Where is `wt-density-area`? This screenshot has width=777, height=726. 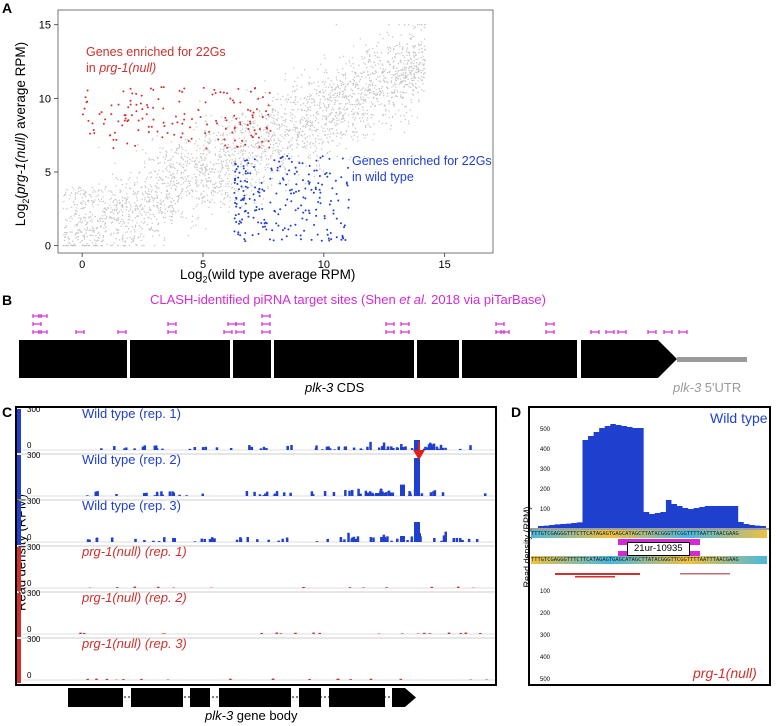 wt-density-area is located at coordinates (652, 476).